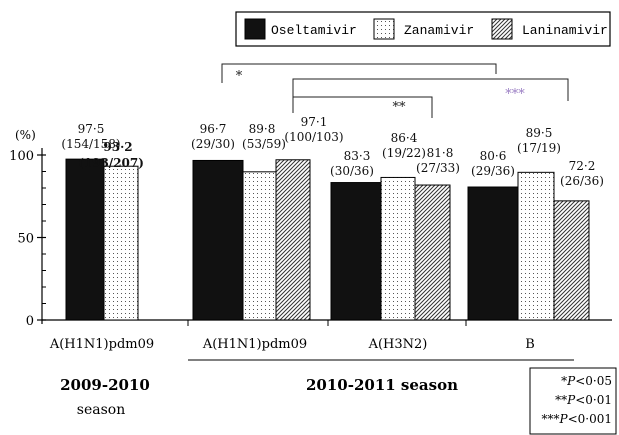 The image size is (619, 435). Describe the element at coordinates (30, 321) in the screenshot. I see `y-tick-label: 0` at that location.